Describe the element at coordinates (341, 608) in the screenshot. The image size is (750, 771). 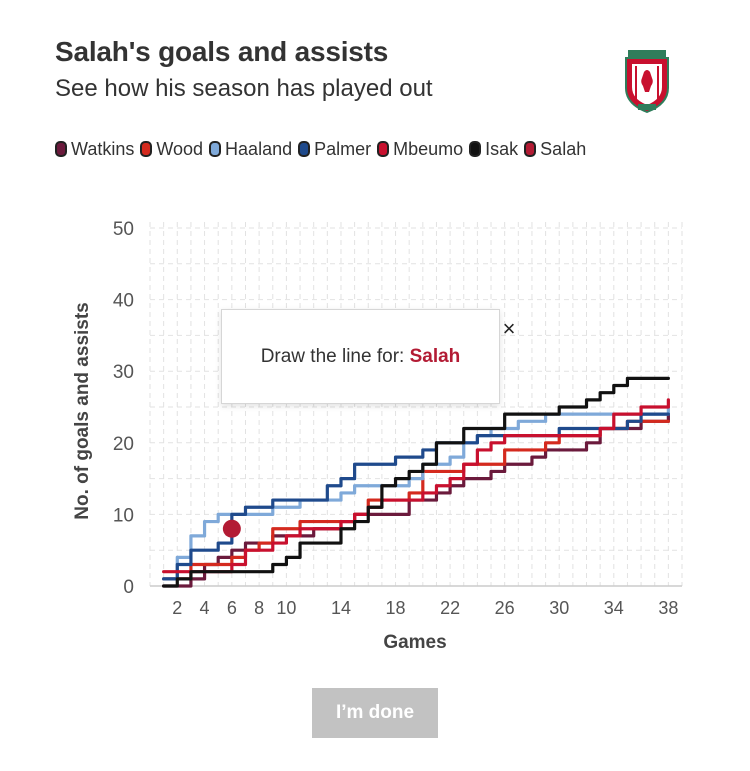
I see `x-tick-label: 14` at that location.